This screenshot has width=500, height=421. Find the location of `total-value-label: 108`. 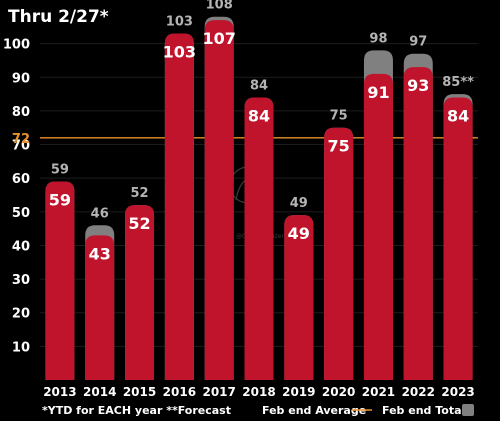

total-value-label: 108 is located at coordinates (219, 6).